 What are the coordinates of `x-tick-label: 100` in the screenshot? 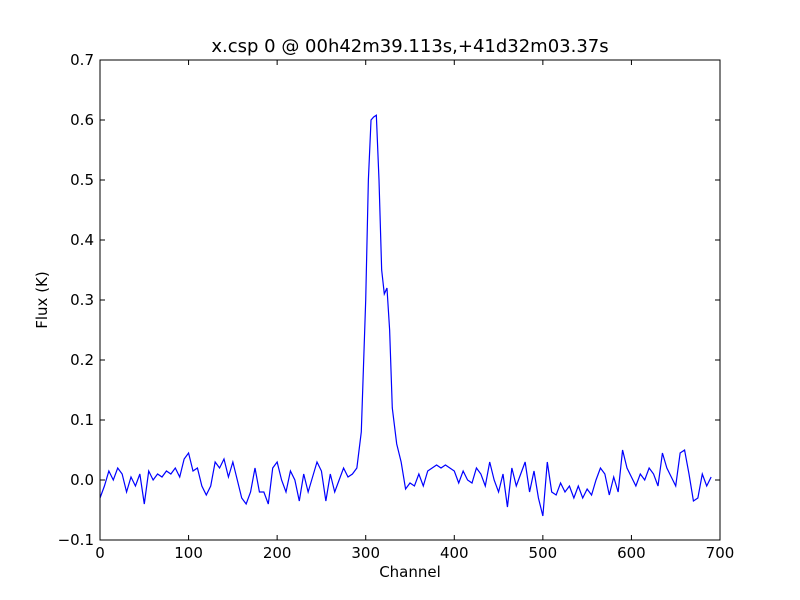 It's located at (188, 553).